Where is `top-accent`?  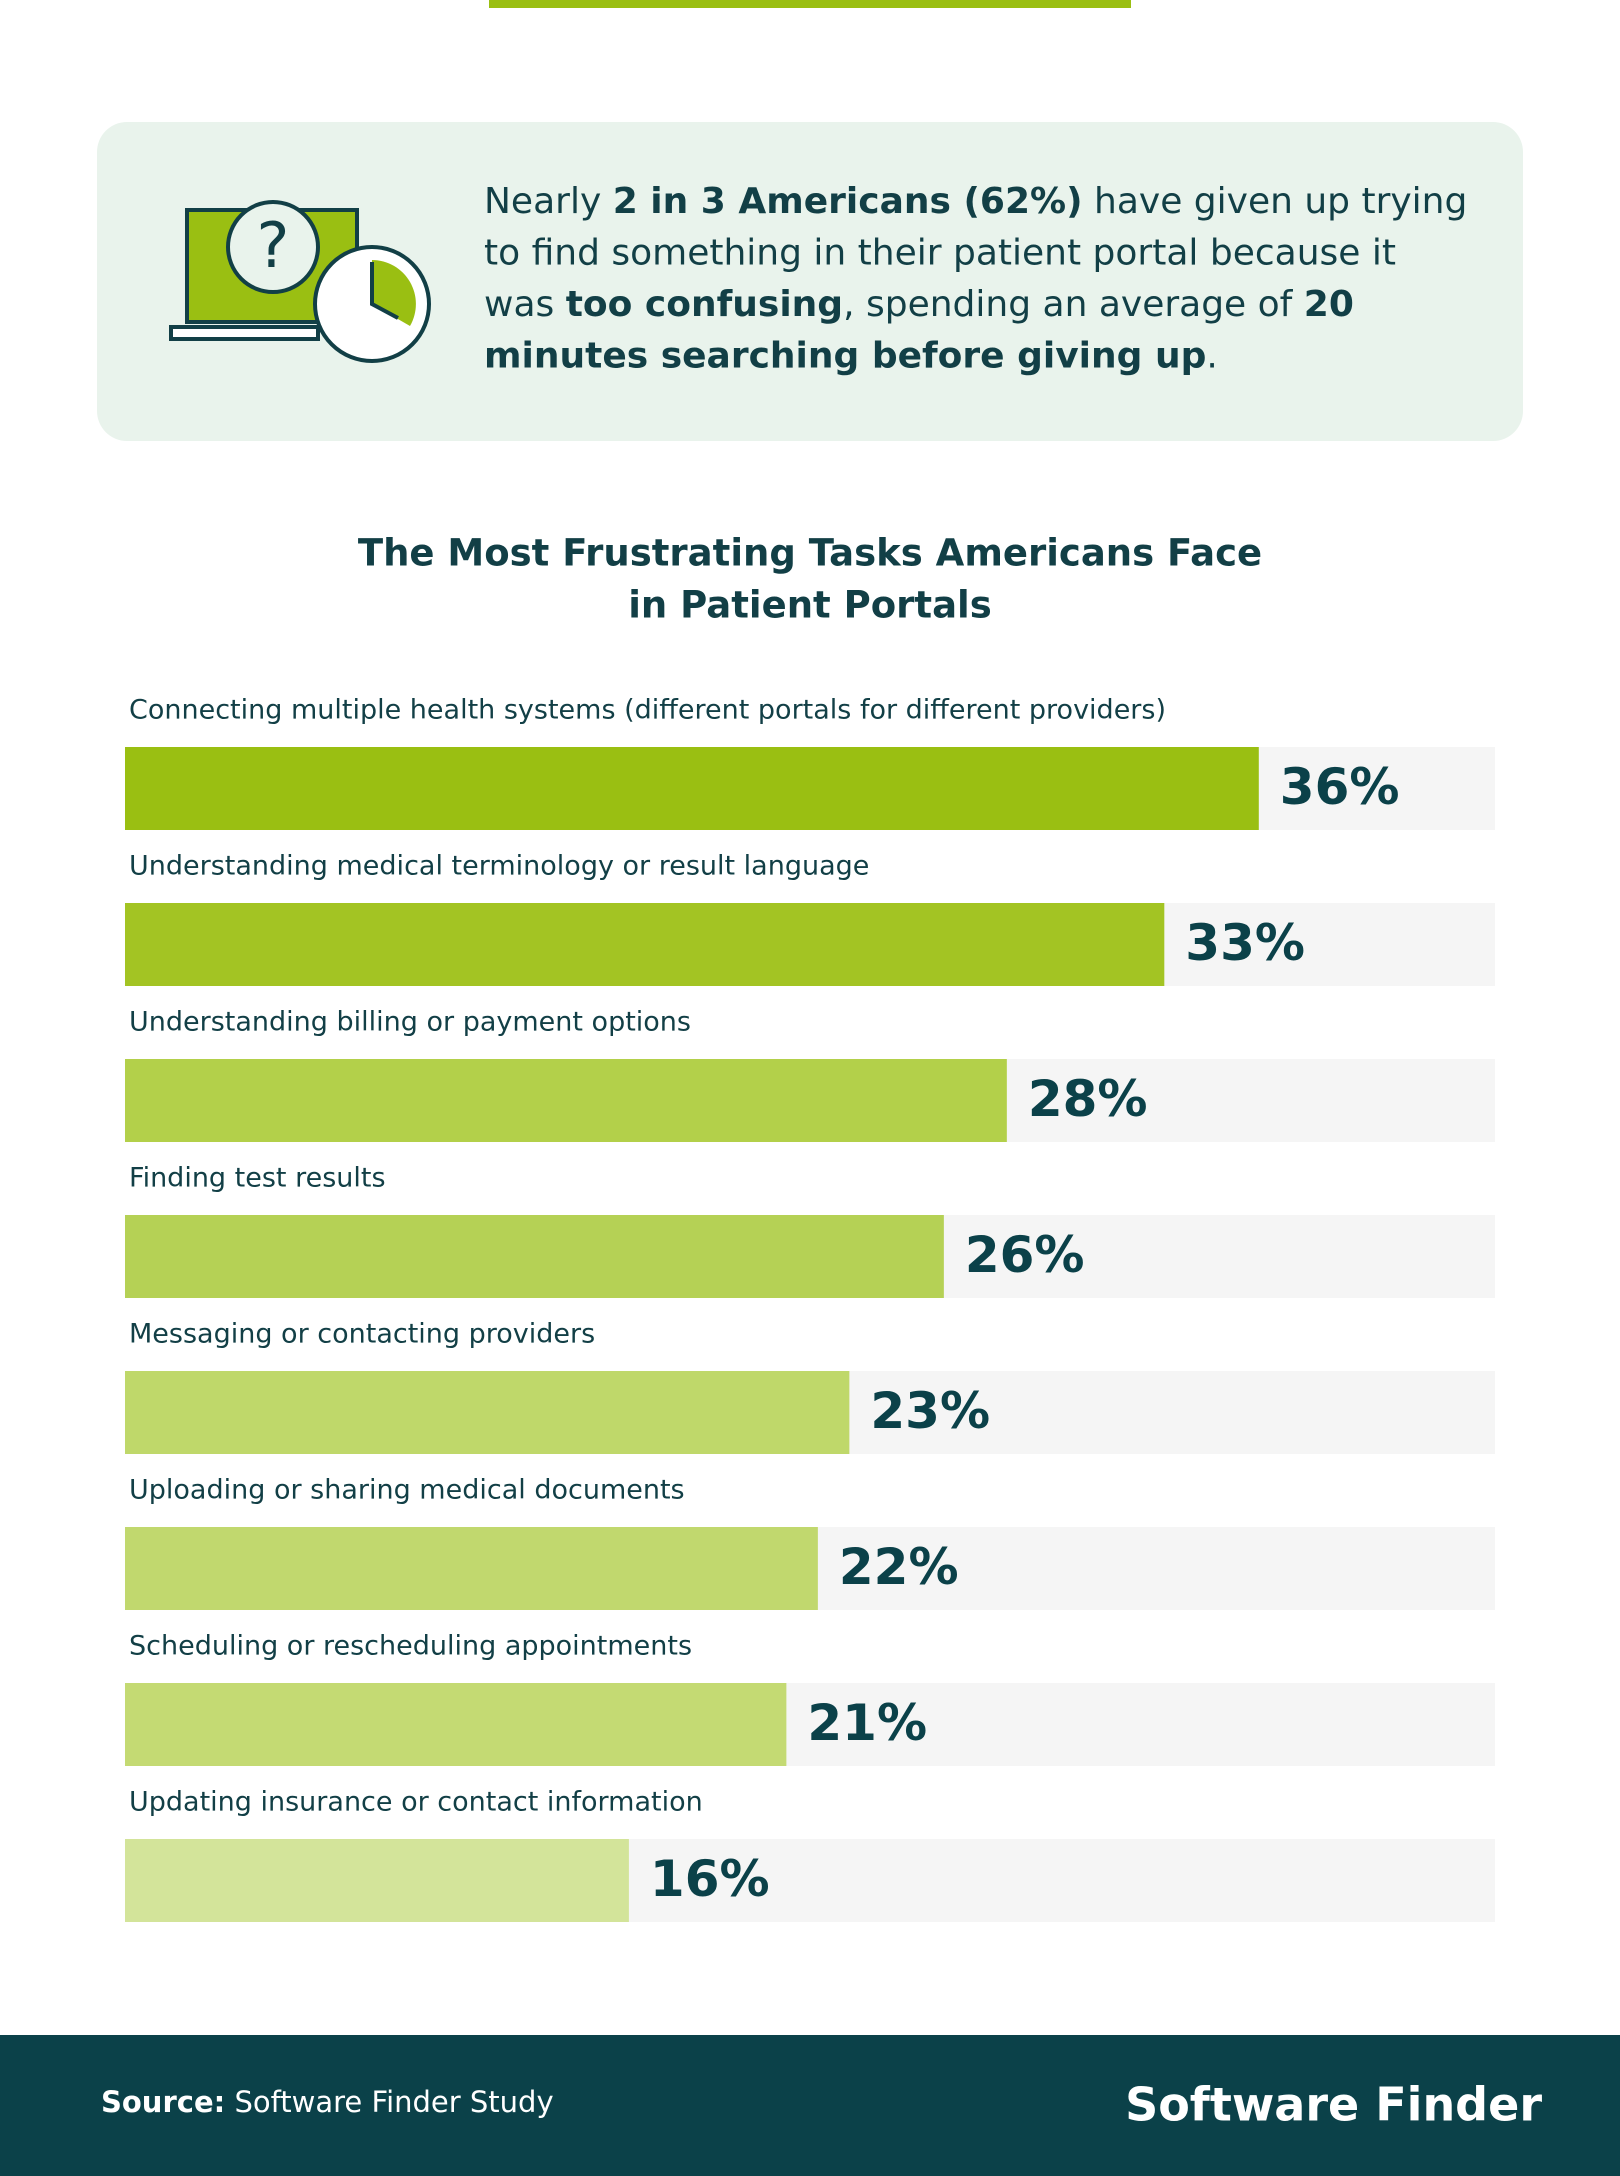
top-accent is located at coordinates (810, 4).